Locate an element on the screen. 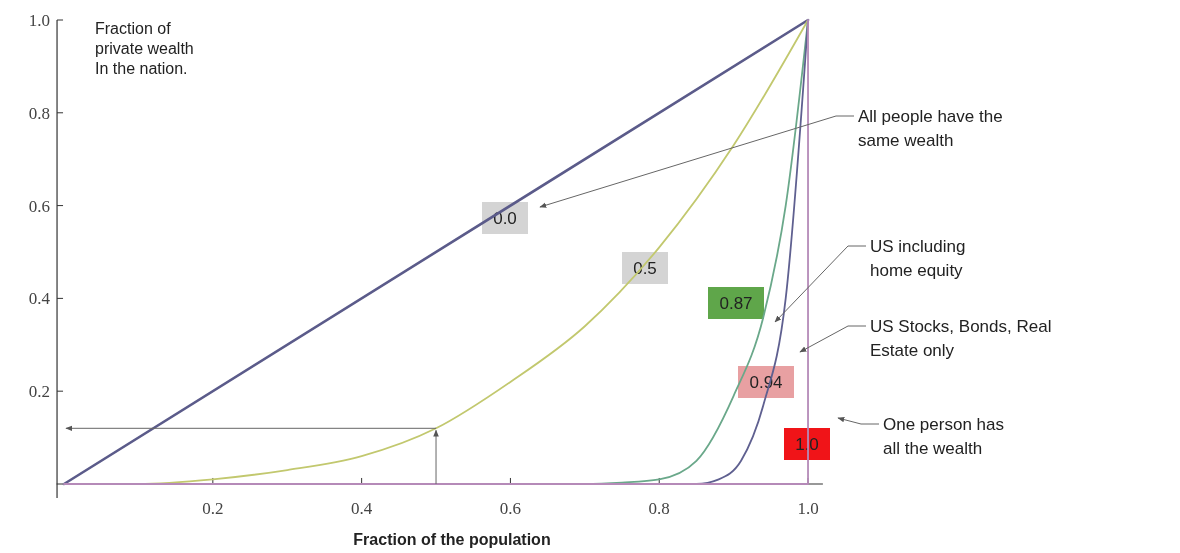 This screenshot has width=1180, height=553. text: One person has all the wealth is located at coordinates (943, 436).